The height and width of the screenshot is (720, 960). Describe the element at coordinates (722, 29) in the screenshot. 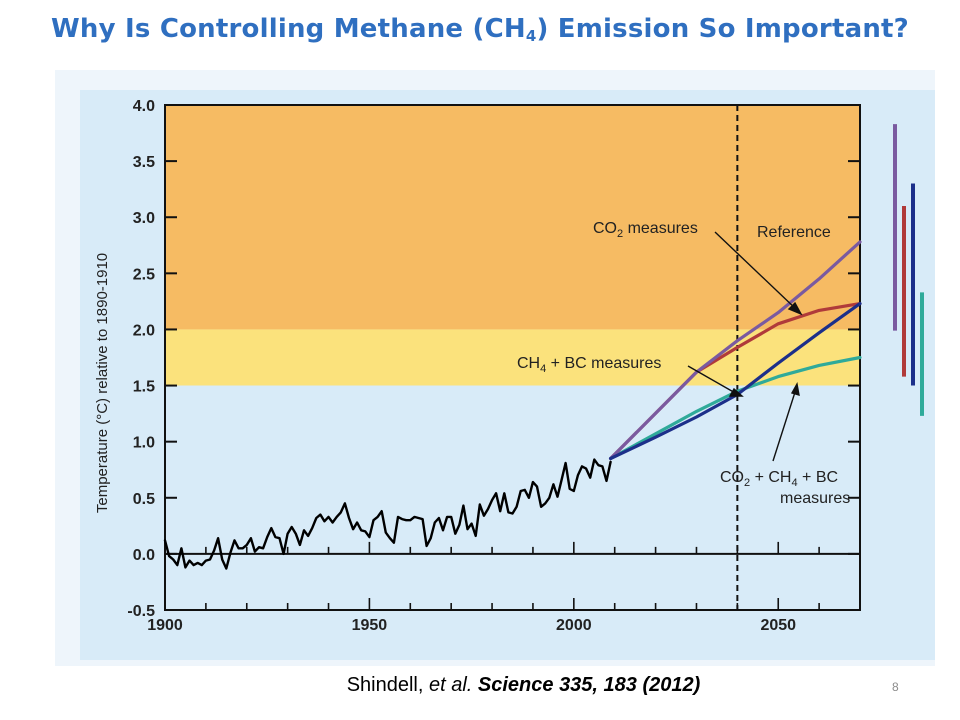

I see `title-text-end: ) Emission So Important?` at that location.